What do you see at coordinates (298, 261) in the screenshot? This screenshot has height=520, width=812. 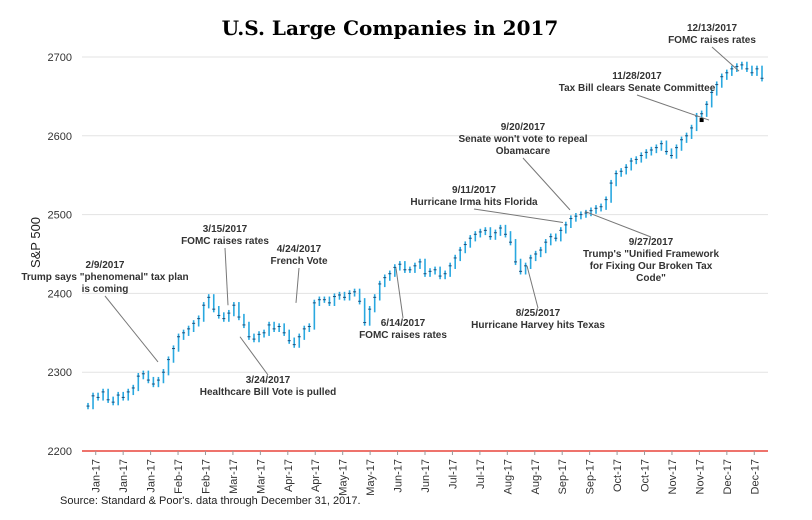 I see `annotation-text: French Vote` at bounding box center [298, 261].